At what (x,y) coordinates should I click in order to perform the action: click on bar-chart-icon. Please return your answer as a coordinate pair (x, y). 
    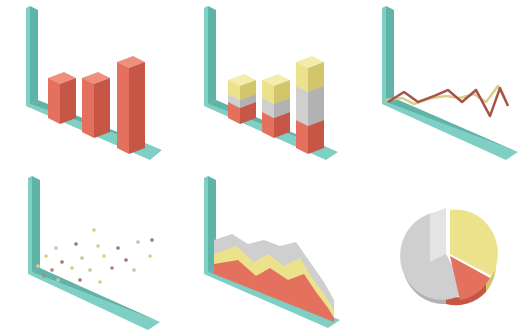
    Looking at the image, I should click on (94, 83).